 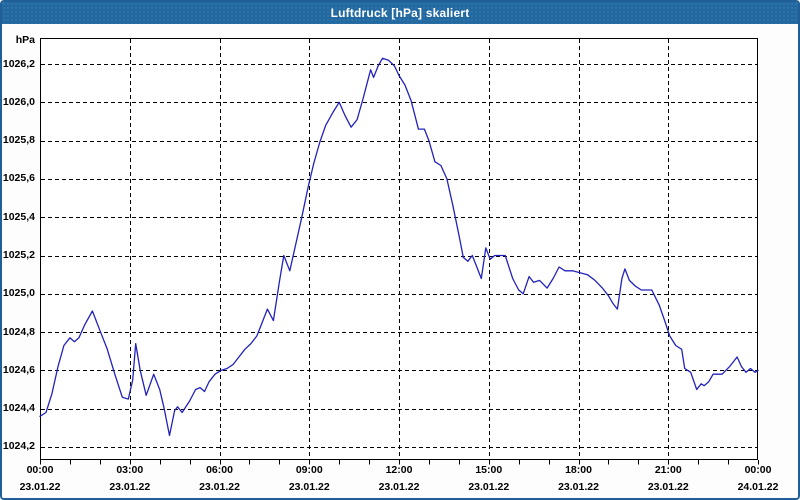 I want to click on y-tick-label: 1025,6, so click(x=18, y=178).